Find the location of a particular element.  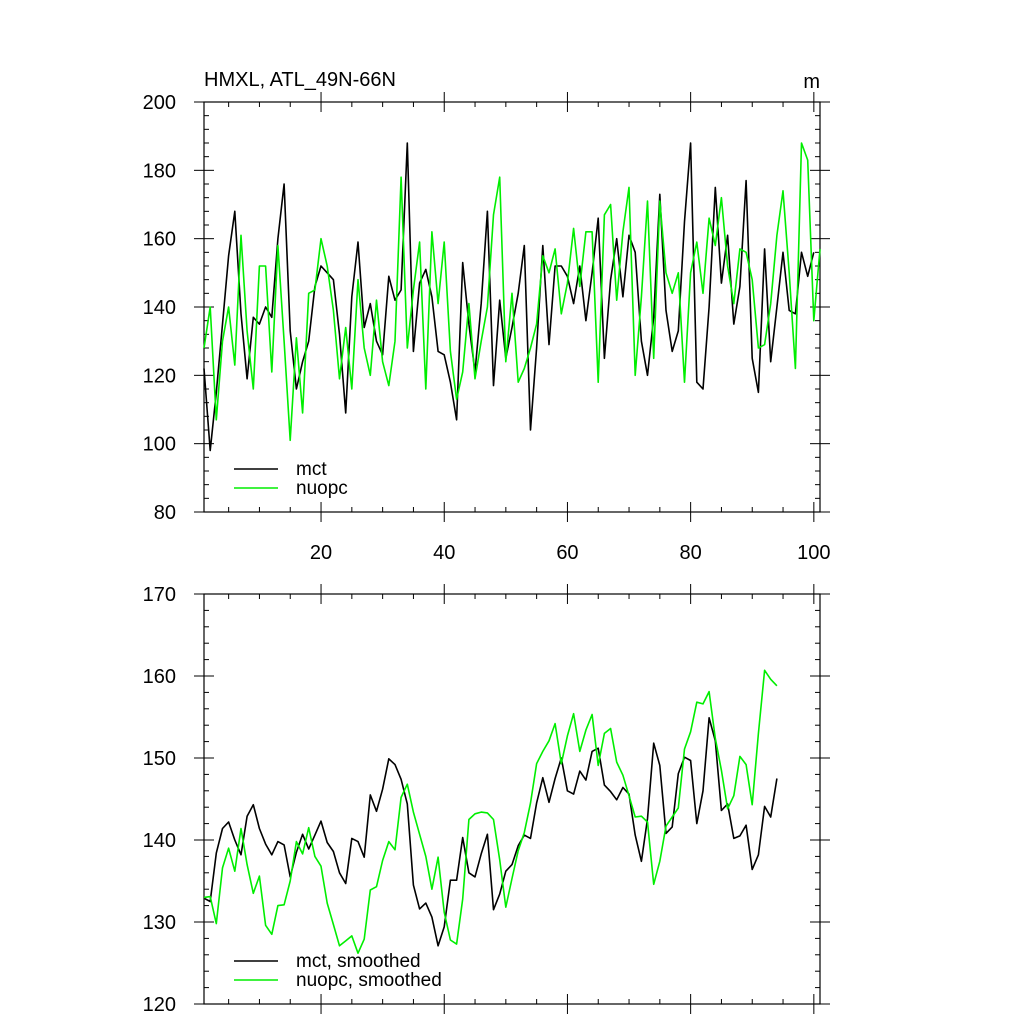

y-tick-label: 180 is located at coordinates (159, 171).